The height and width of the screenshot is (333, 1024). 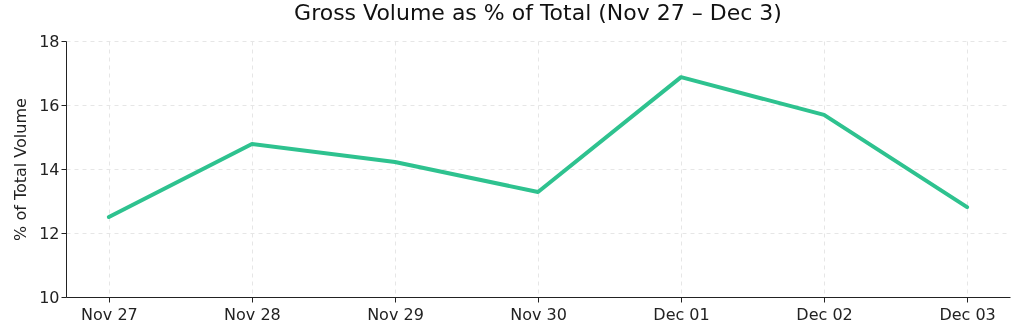 What do you see at coordinates (538, 12) in the screenshot?
I see `chart-title: Gross Volume as % of Total (Nov 27 – Dec 3)` at bounding box center [538, 12].